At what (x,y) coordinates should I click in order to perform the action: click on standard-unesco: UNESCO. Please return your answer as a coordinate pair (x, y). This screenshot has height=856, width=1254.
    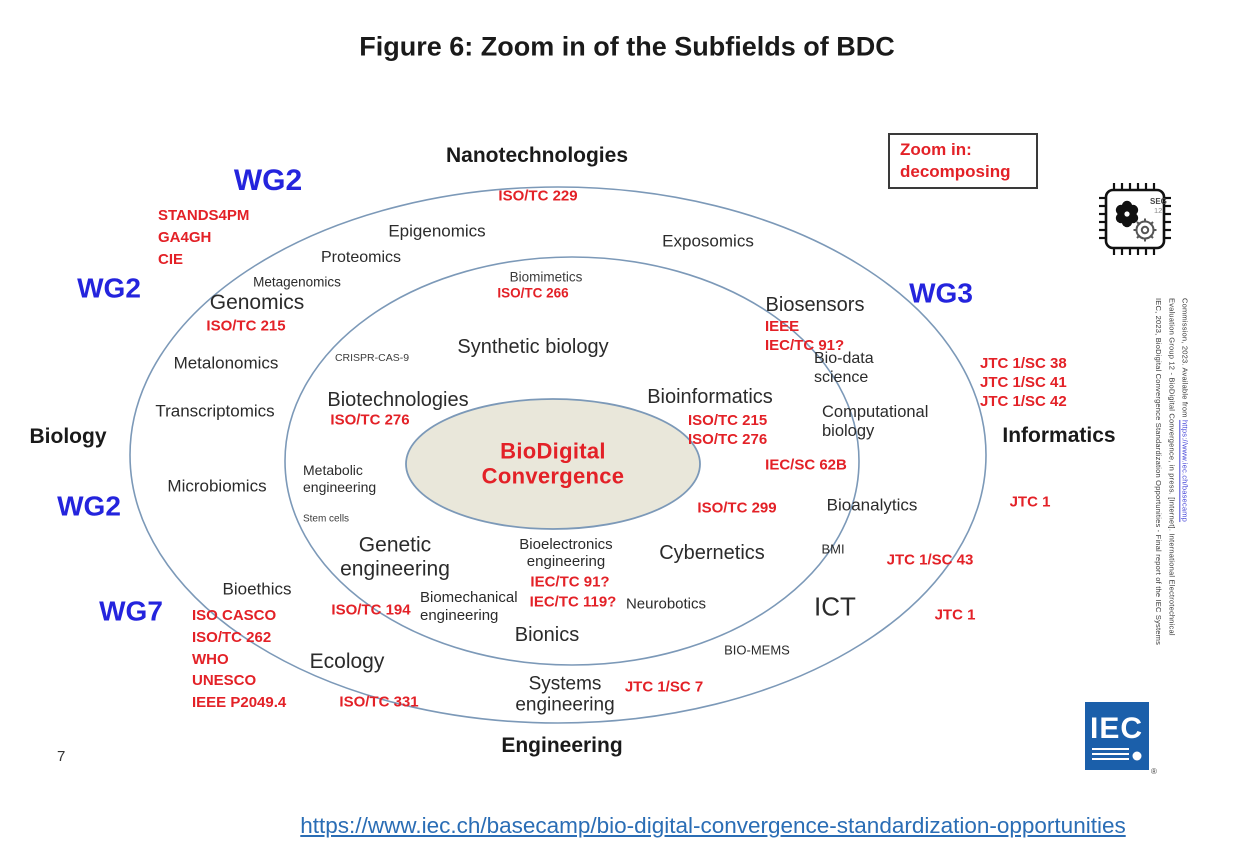
    Looking at the image, I should click on (224, 680).